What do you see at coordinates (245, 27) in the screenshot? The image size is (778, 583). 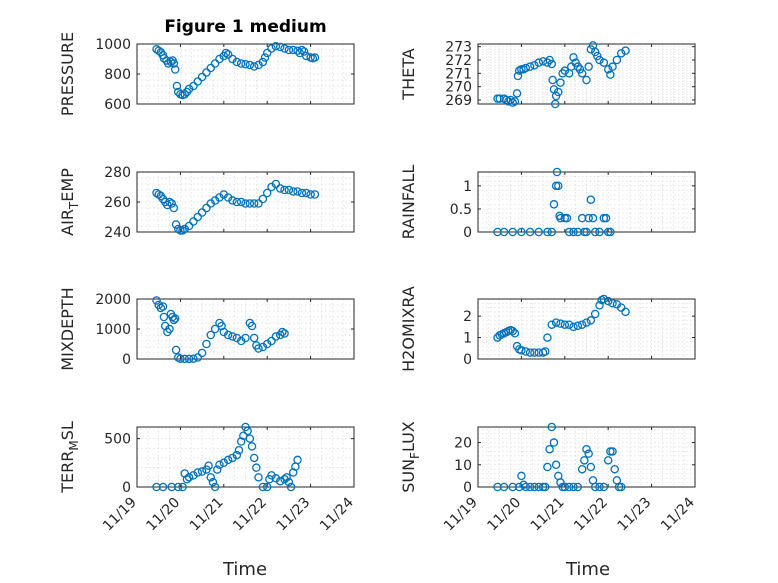 I see `subplot-title: Figure 1 medium` at bounding box center [245, 27].